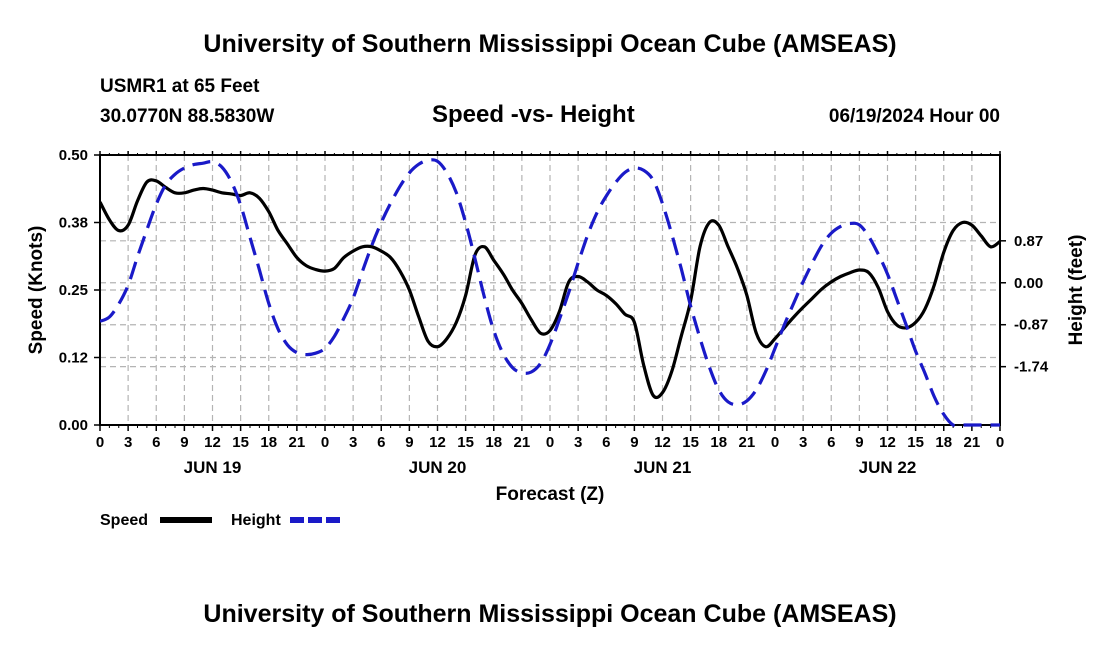  Describe the element at coordinates (914, 116) in the screenshot. I see `run-time-label: 06/19/2024 Hour 00` at that location.